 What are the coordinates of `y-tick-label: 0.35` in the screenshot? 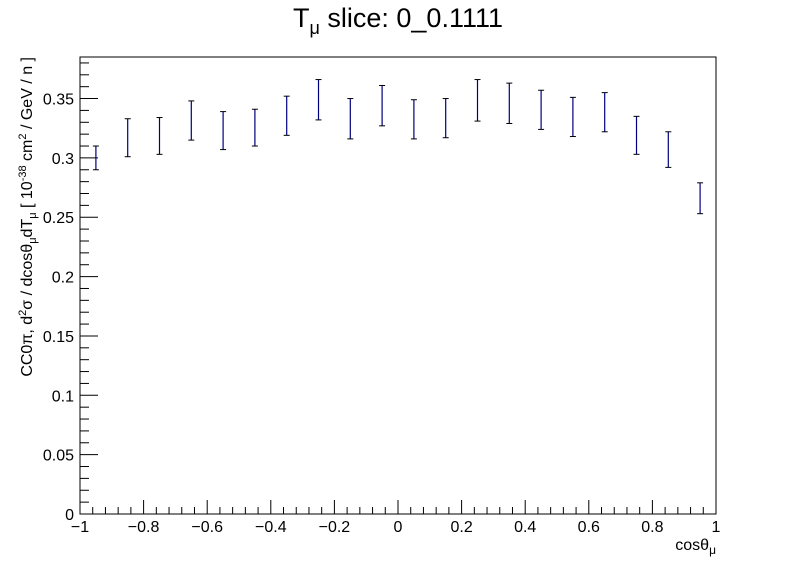 It's located at (58, 100).